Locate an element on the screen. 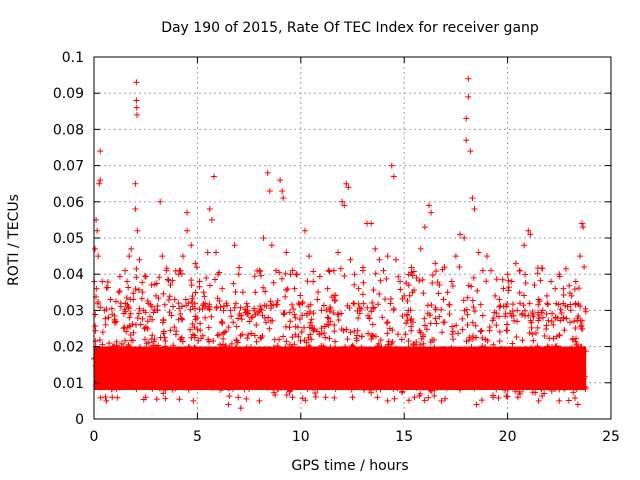 This screenshot has width=640, height=480. y-tick-label: 0 is located at coordinates (79, 420).